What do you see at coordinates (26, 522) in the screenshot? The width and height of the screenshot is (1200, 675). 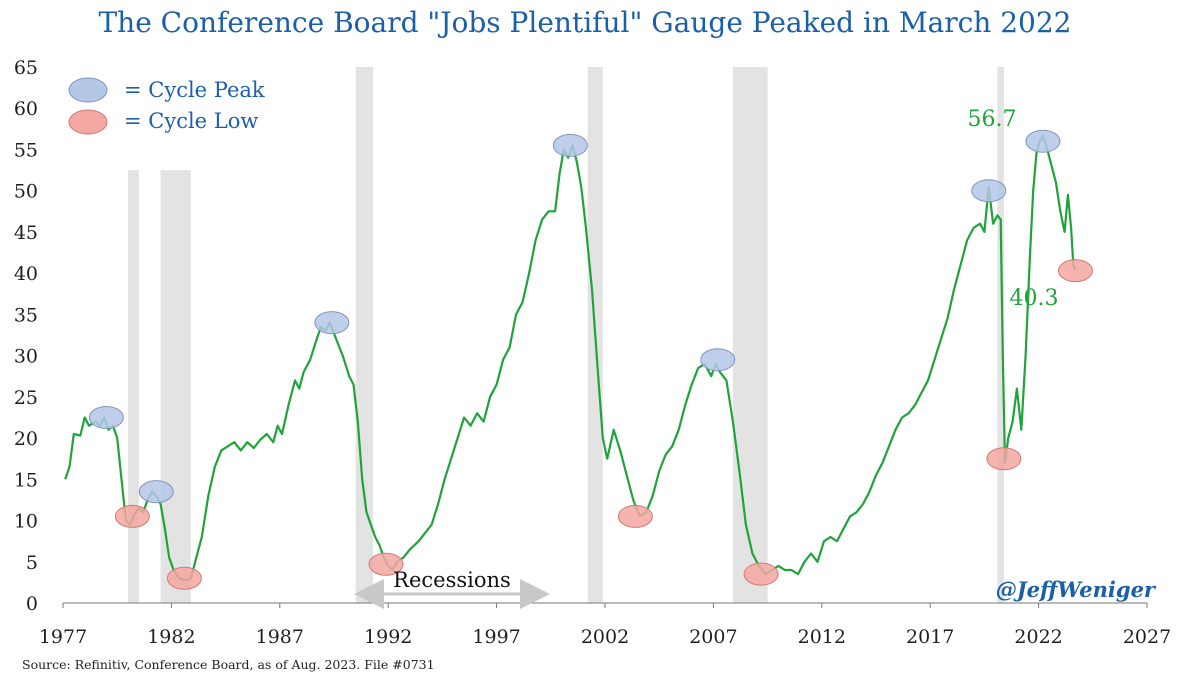 I see `y-tick-label: 10` at bounding box center [26, 522].